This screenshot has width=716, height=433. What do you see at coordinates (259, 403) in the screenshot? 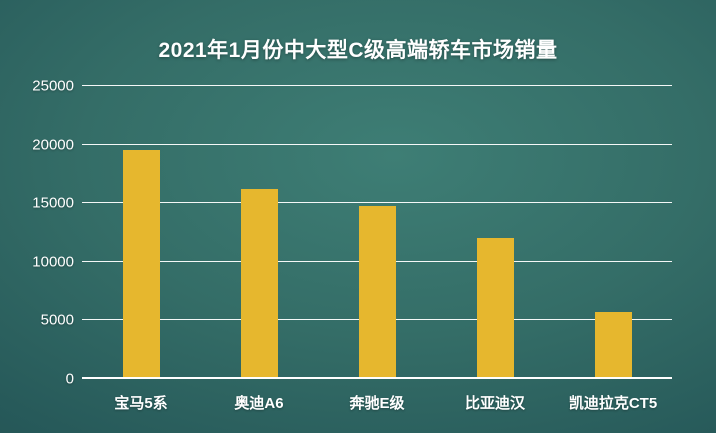
I see `x-tick-label: 奥迪A6` at bounding box center [259, 403].